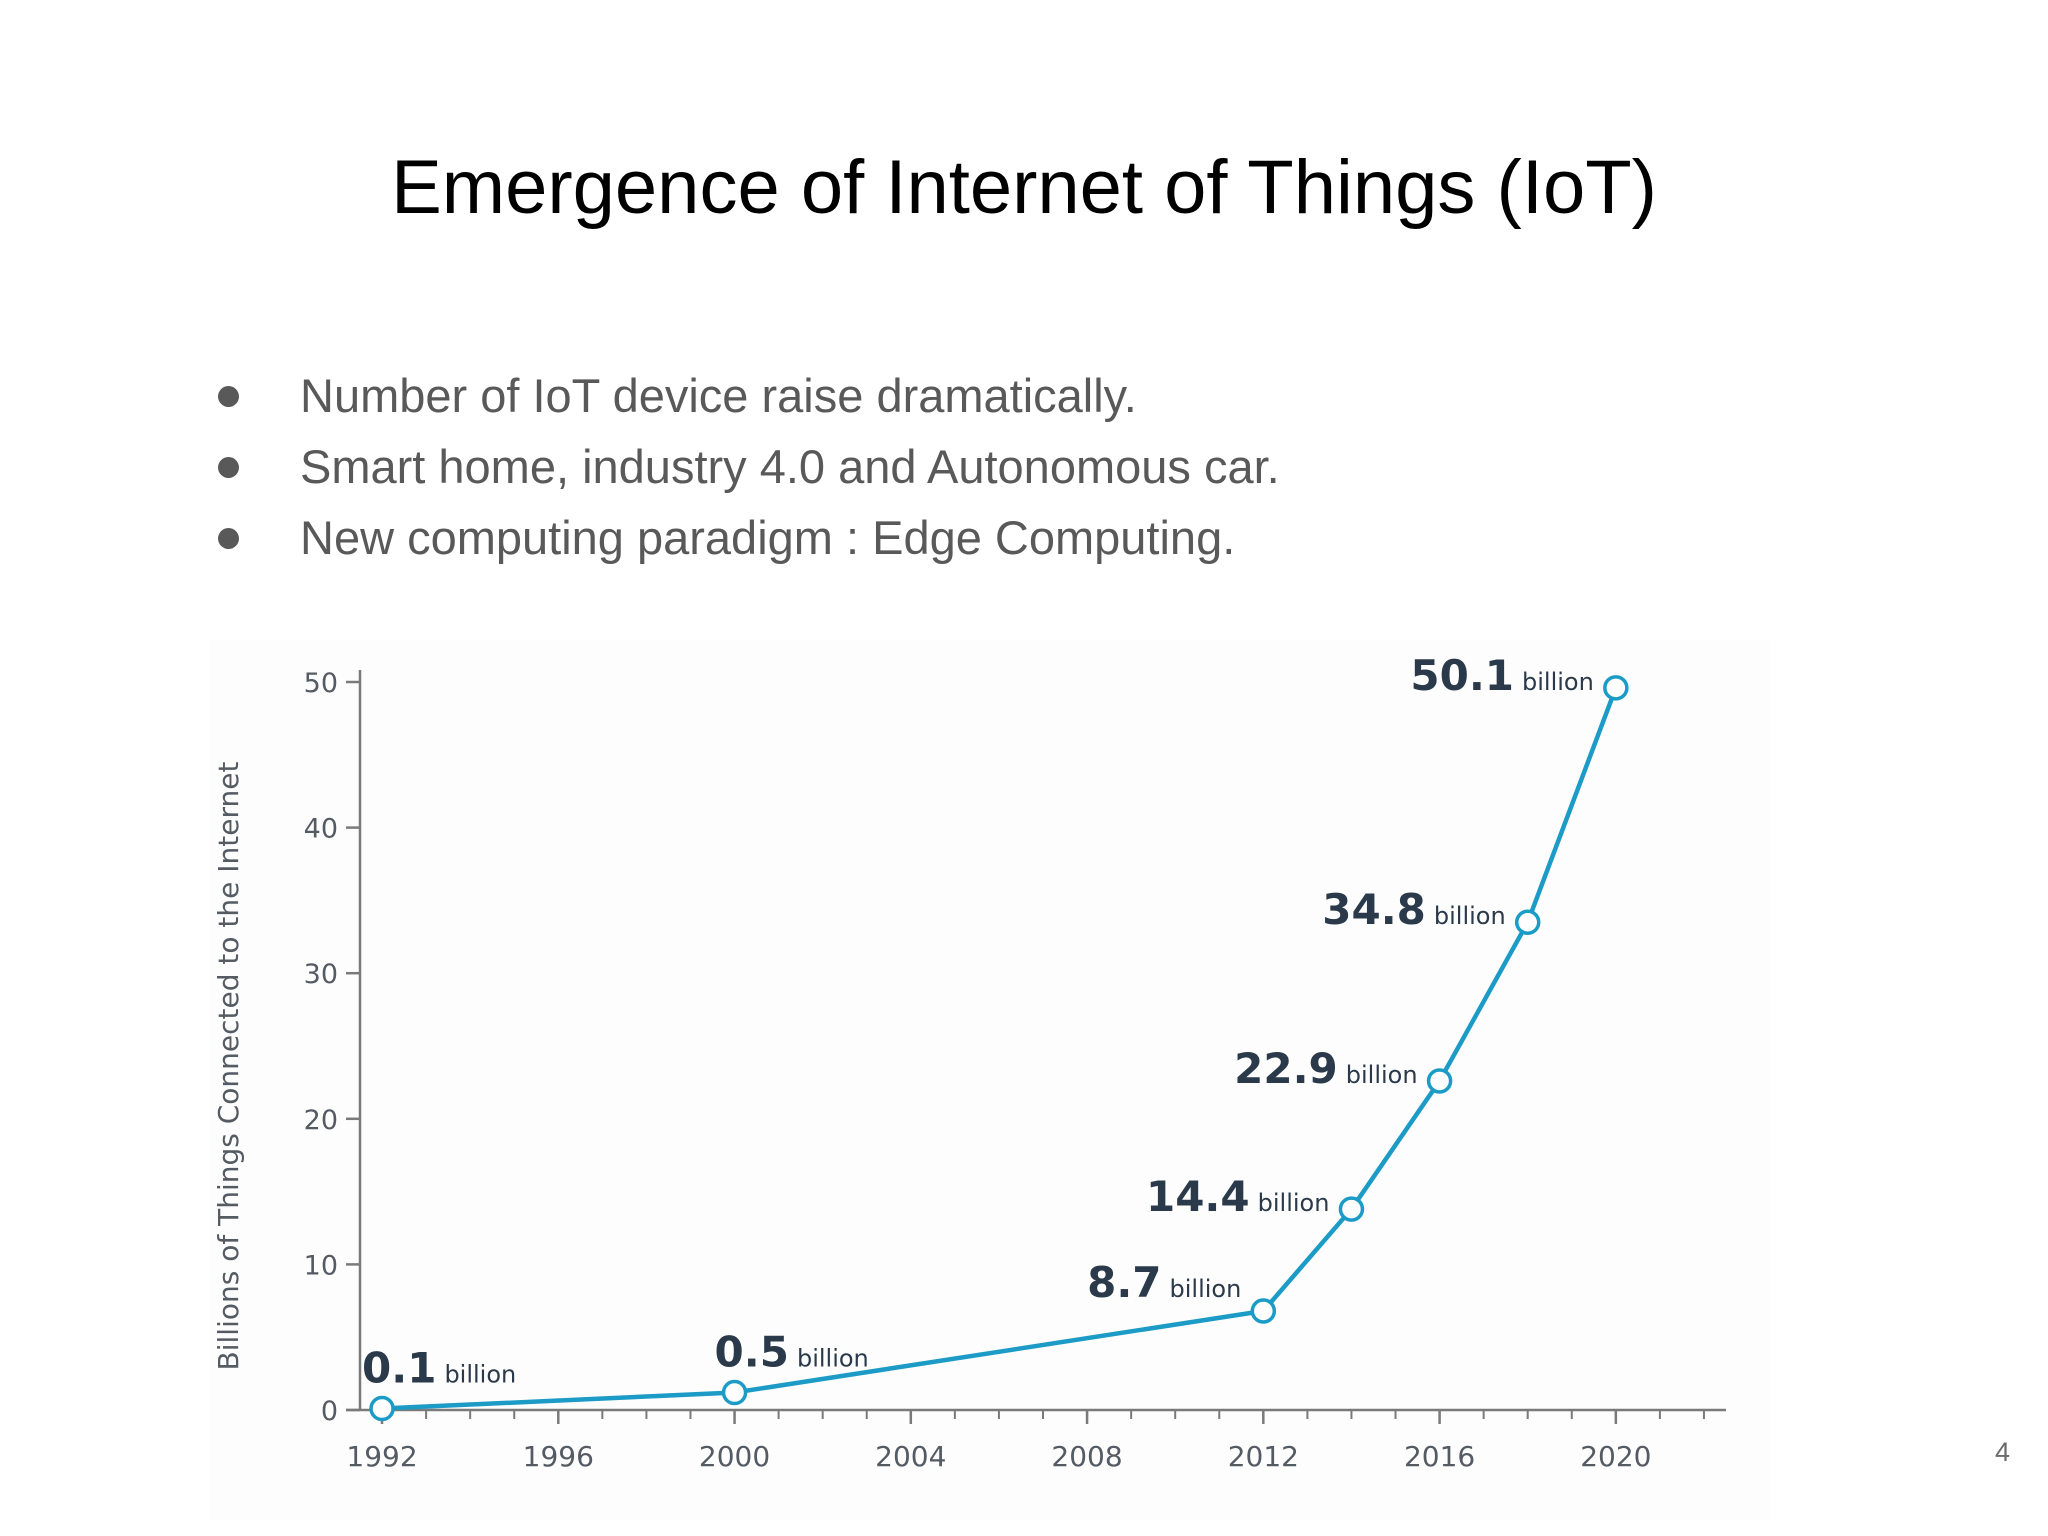 This screenshot has width=2048, height=1536. Describe the element at coordinates (1439, 1456) in the screenshot. I see `x-tick-label: 2016` at that location.